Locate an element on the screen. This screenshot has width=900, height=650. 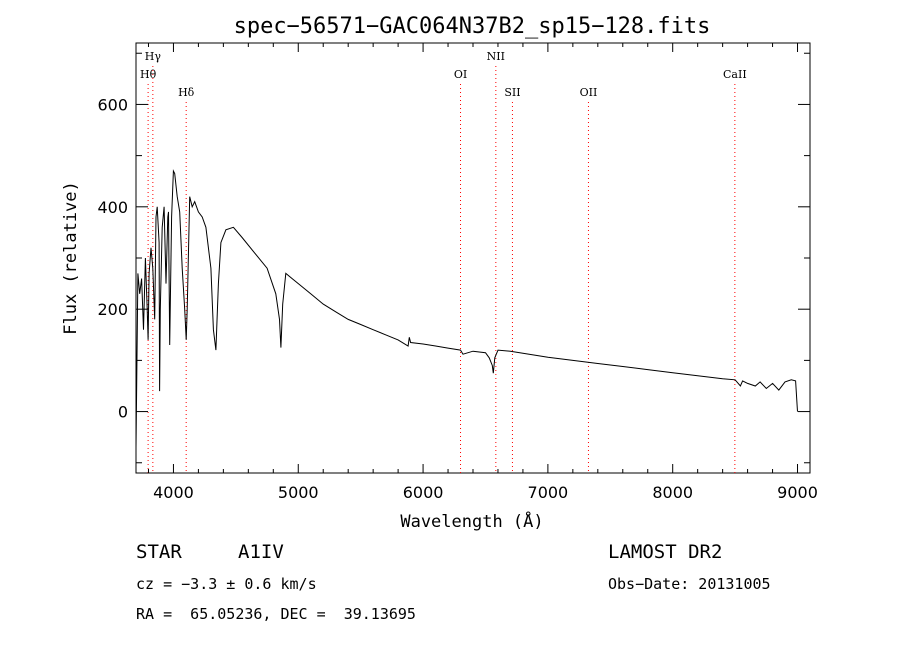
spectral-line-label: CaII is located at coordinates (735, 74).